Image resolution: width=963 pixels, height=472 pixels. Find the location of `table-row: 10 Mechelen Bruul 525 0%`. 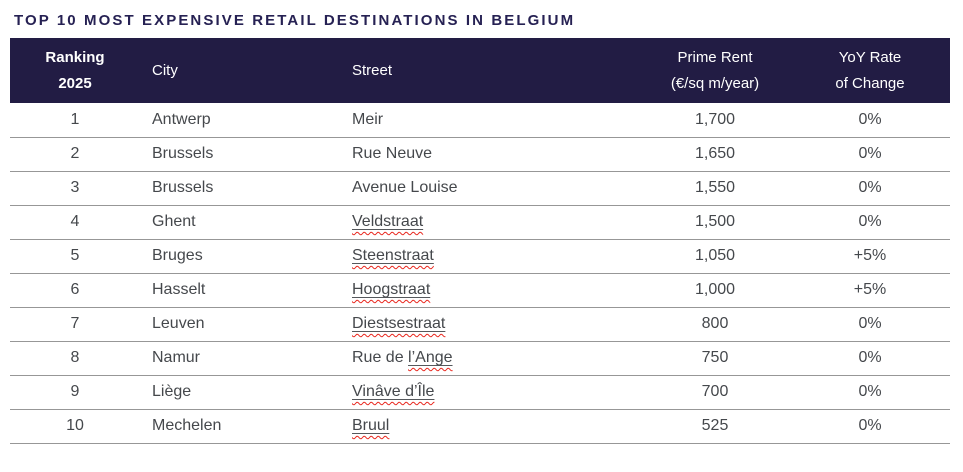

table-row: 10 Mechelen Bruul 525 0% is located at coordinates (480, 426).